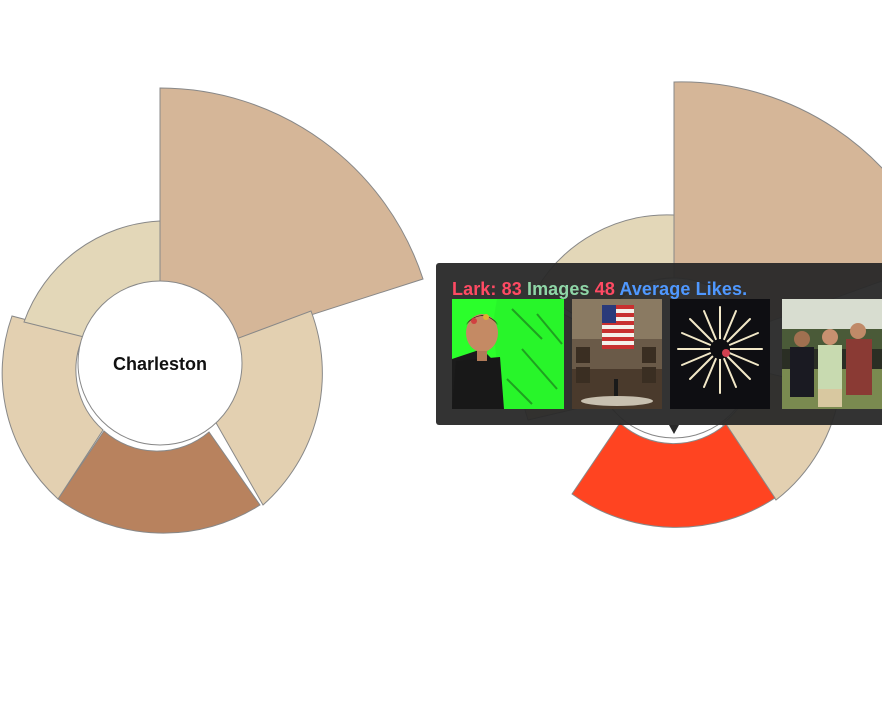 Image resolution: width=882 pixels, height=702 pixels. I want to click on tooltip-likes-label: Average Likes., so click(683, 289).